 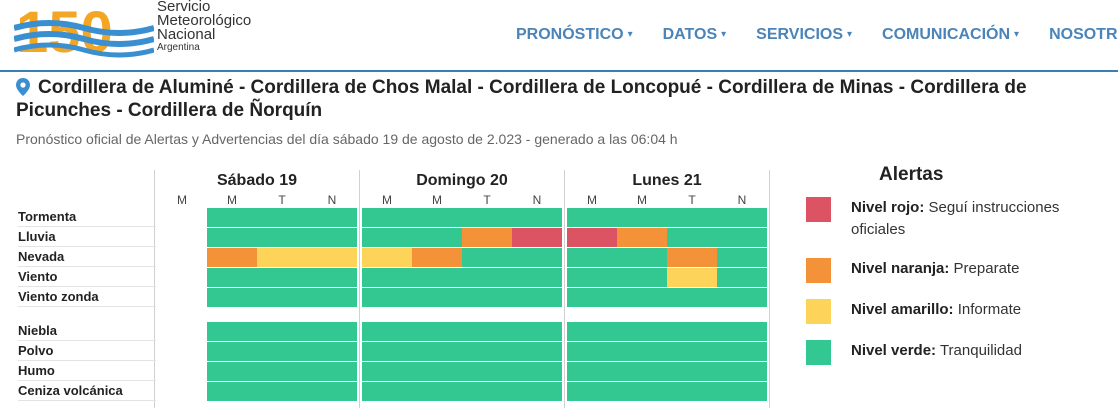 What do you see at coordinates (804, 35) in the screenshot?
I see `nav-servicios: SERVICIOS ▾` at bounding box center [804, 35].